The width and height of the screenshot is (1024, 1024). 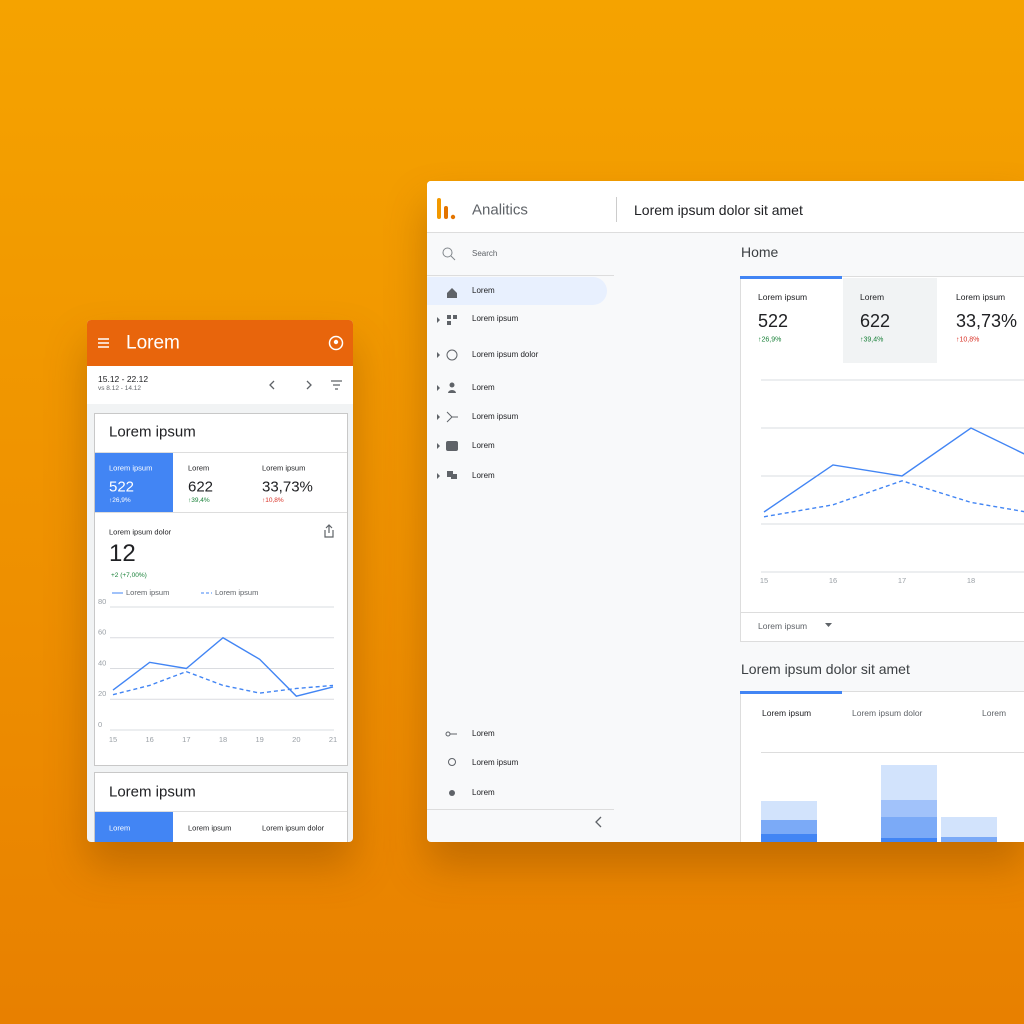 I want to click on x-tick-label: 15, so click(x=113, y=739).